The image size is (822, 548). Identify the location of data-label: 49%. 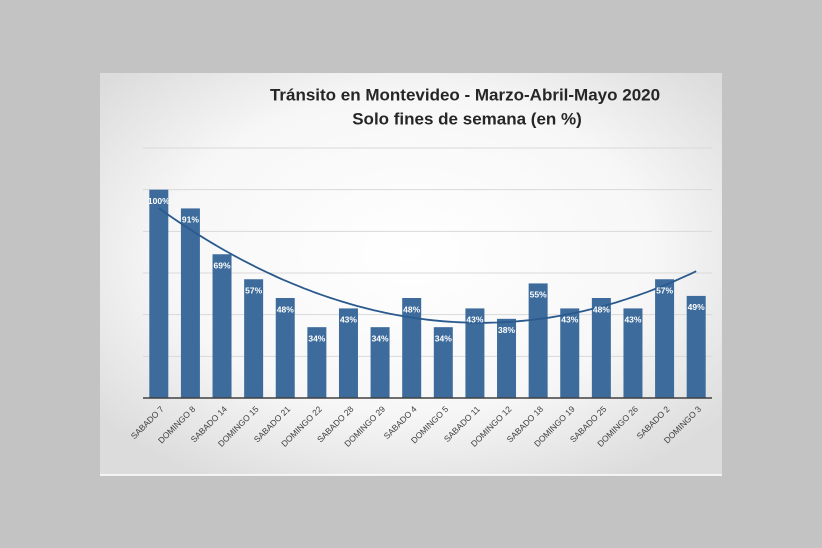
(696, 307).